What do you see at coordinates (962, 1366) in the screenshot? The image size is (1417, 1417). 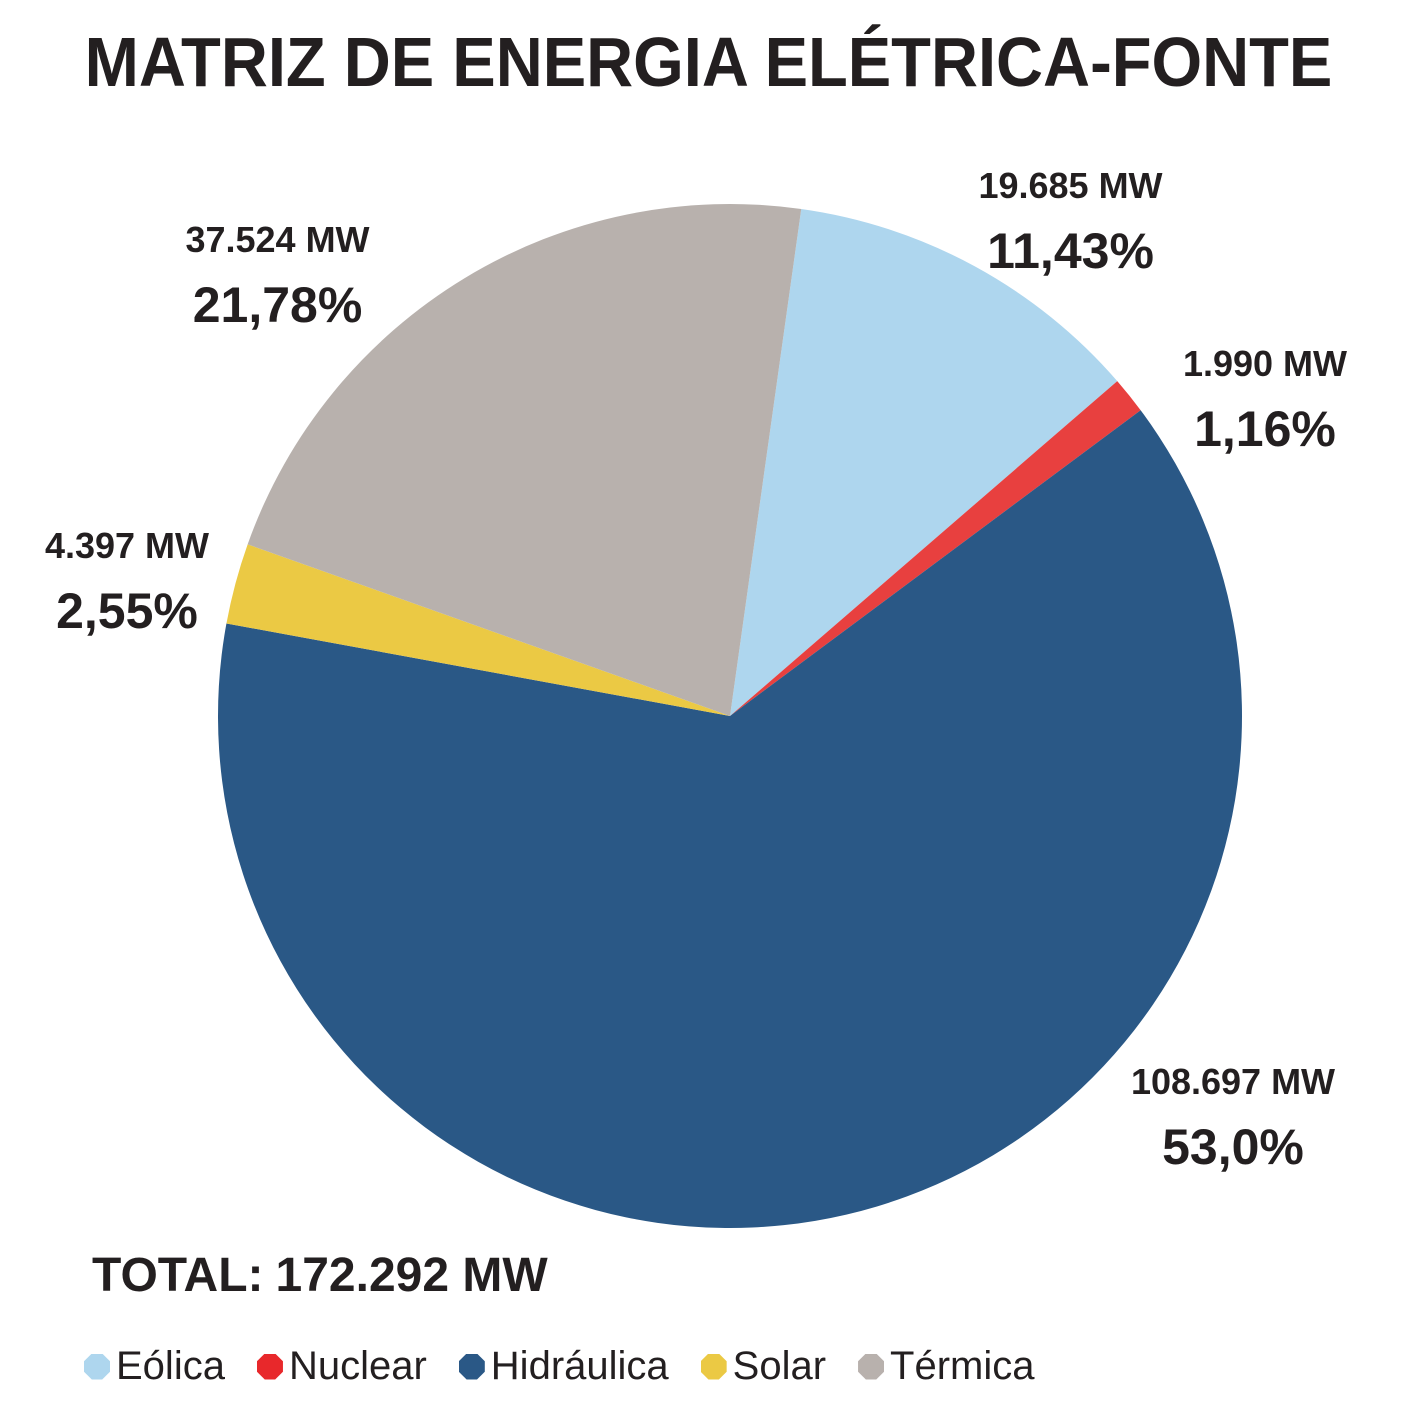 I see `legend-label: Térmica` at bounding box center [962, 1366].